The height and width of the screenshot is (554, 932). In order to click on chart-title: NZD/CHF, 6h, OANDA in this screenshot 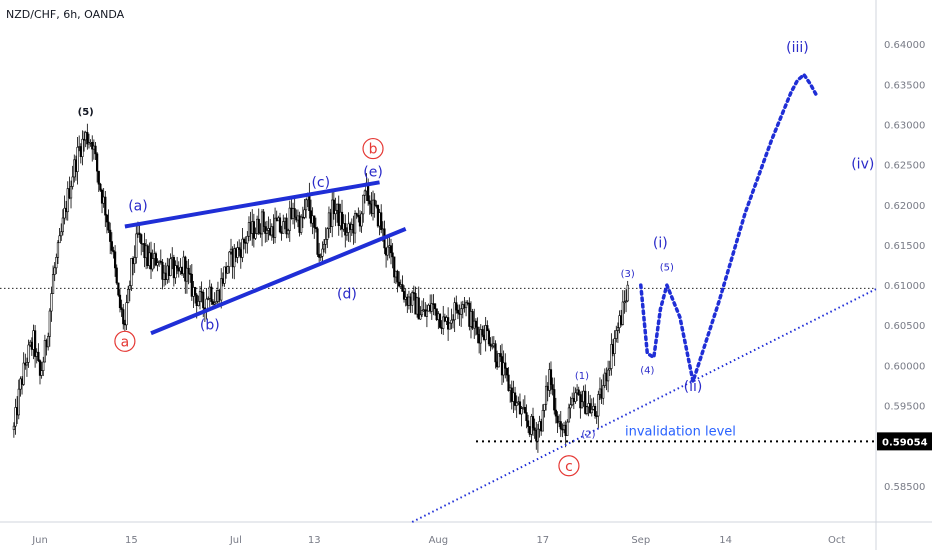, I will do `click(65, 14)`.